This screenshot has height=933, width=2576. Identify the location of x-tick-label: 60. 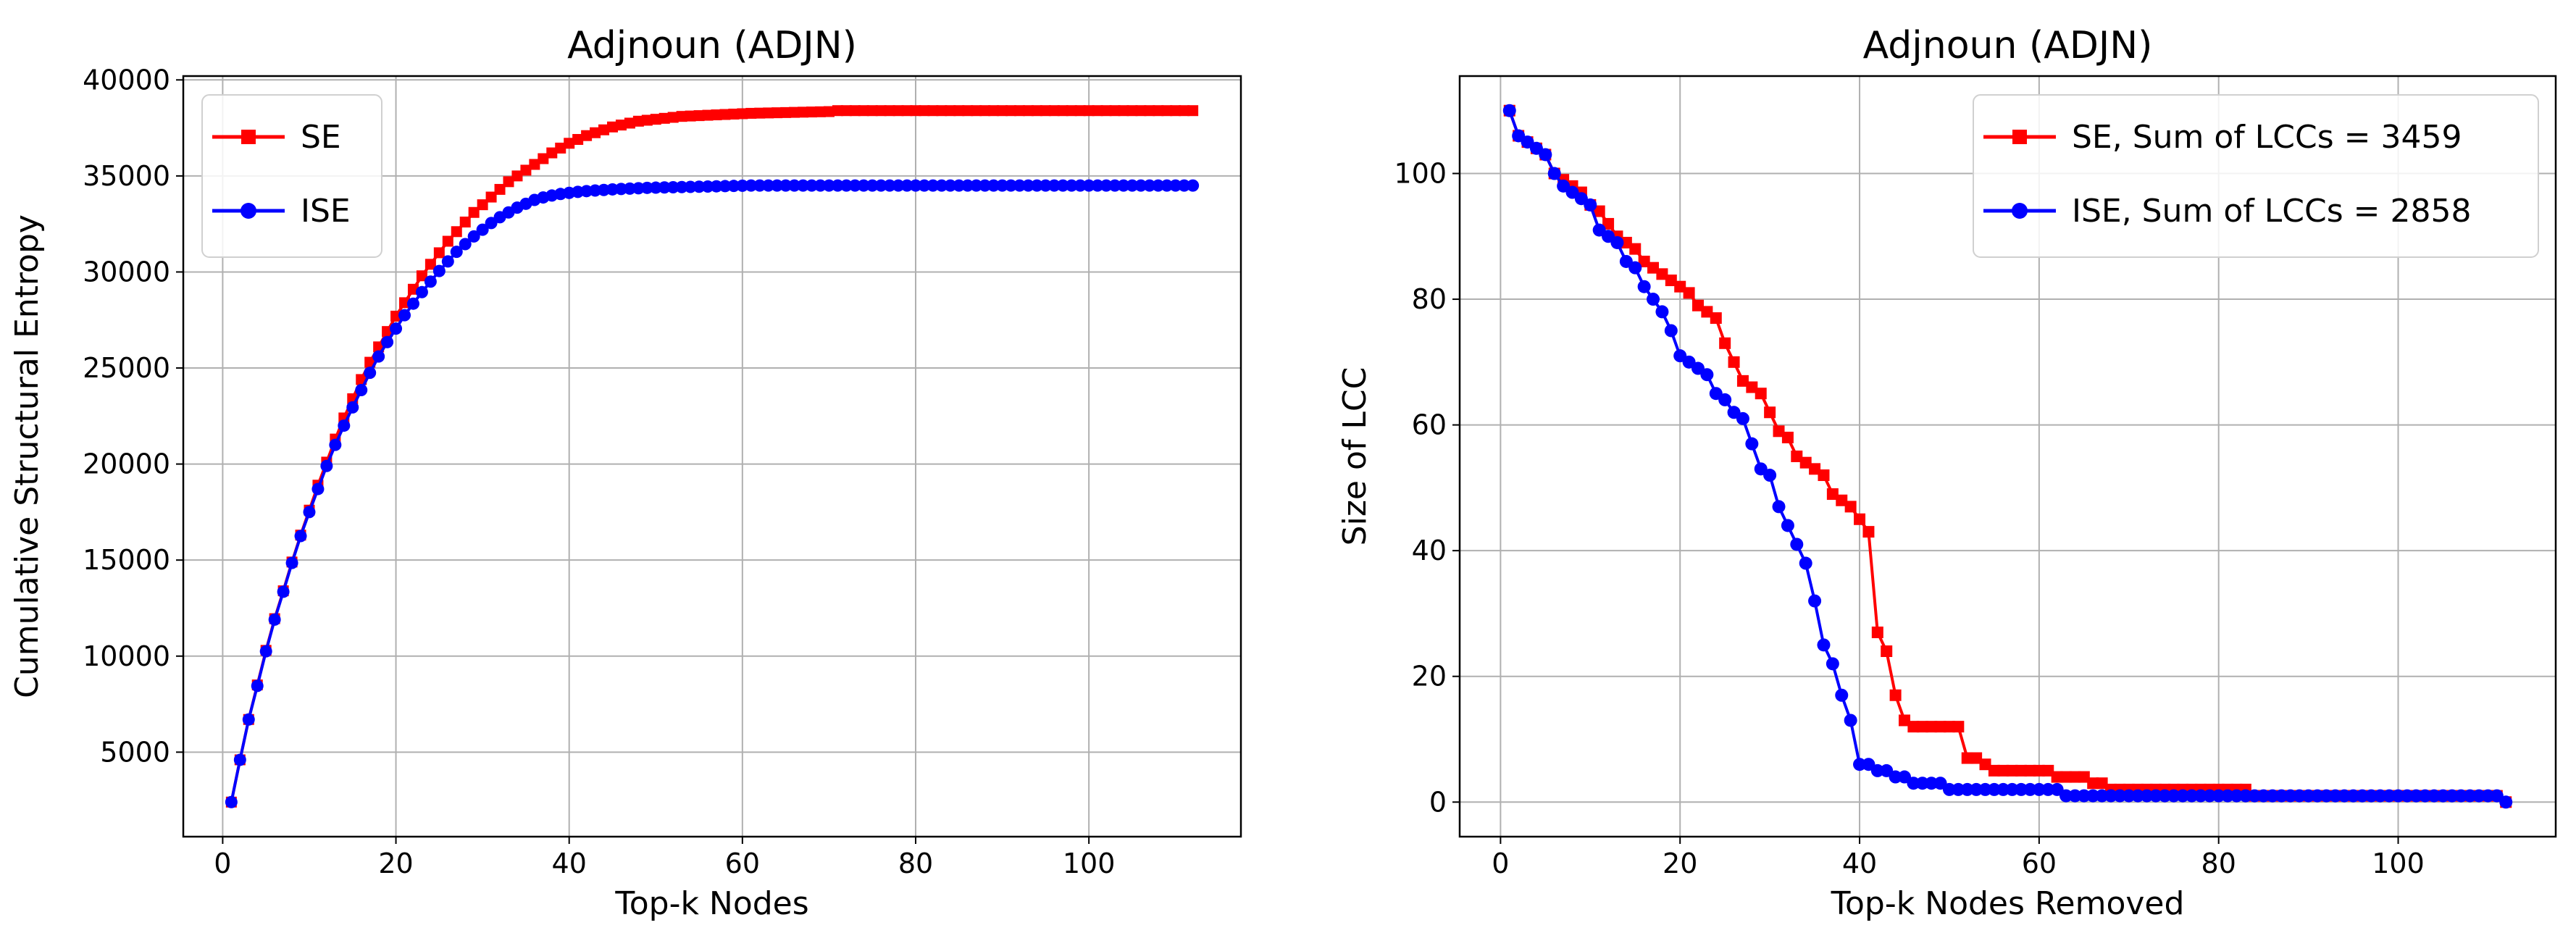
(742, 863).